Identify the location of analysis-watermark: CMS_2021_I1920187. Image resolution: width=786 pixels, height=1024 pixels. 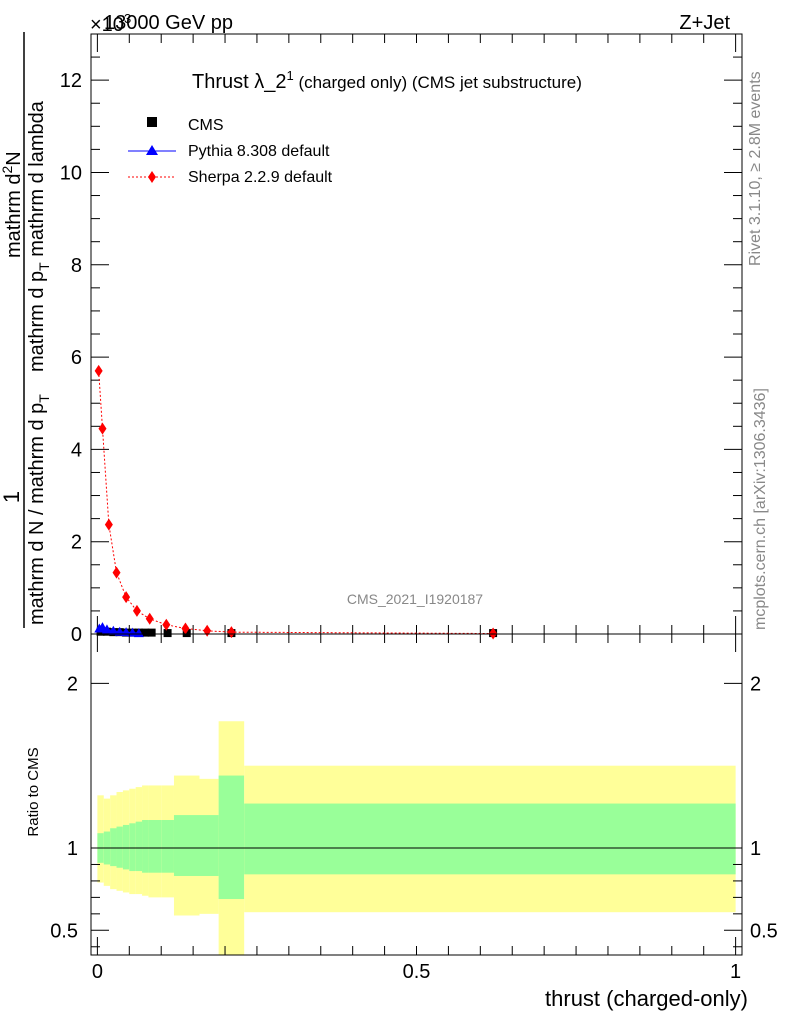
(415, 599).